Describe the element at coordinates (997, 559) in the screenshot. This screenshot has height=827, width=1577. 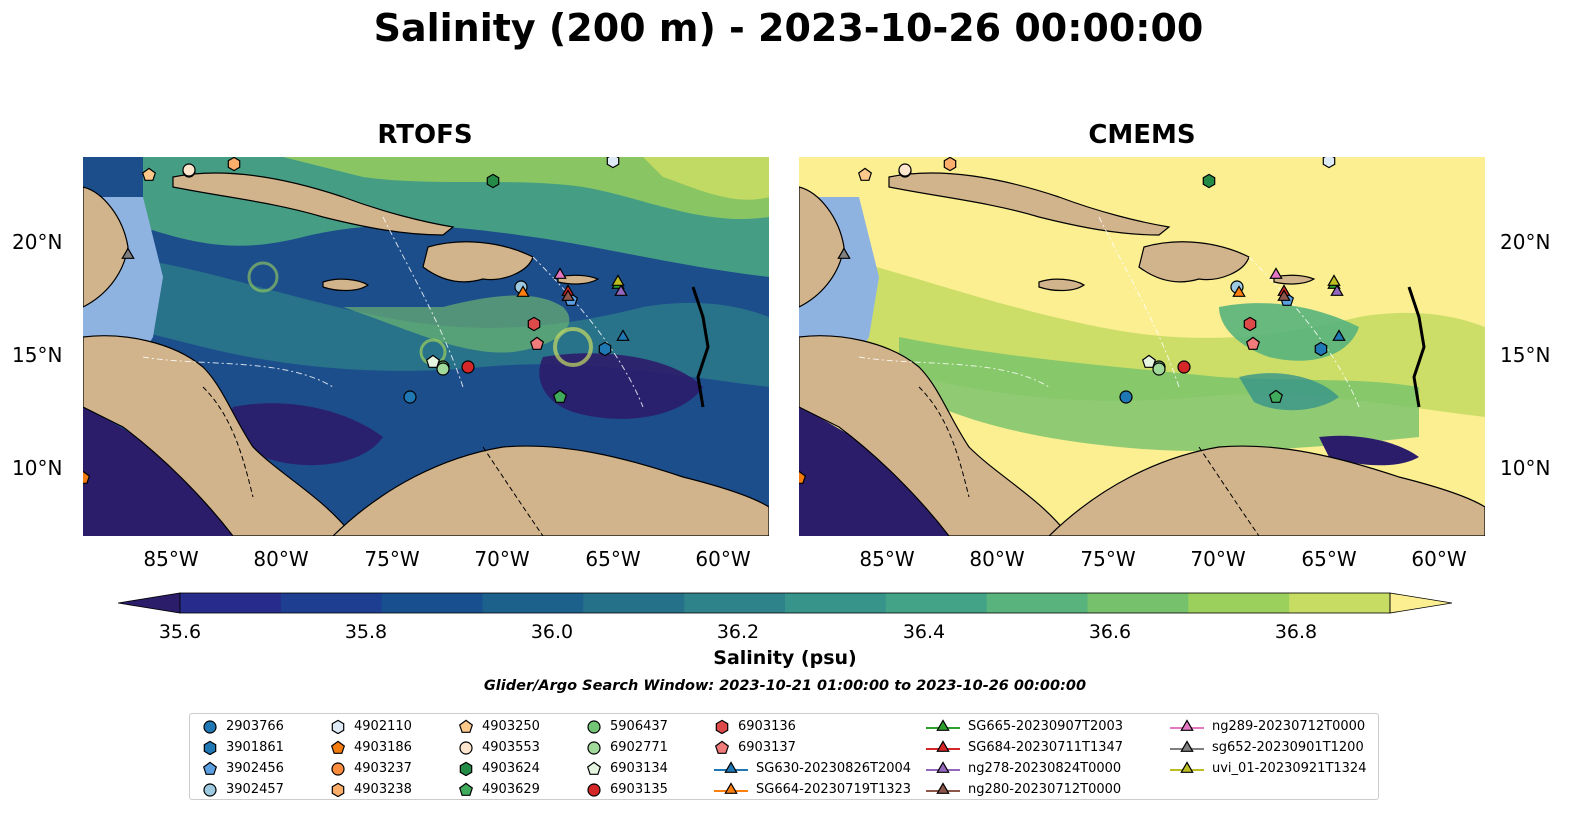
I see `lon-label-80w-cmems: 80°W` at that location.